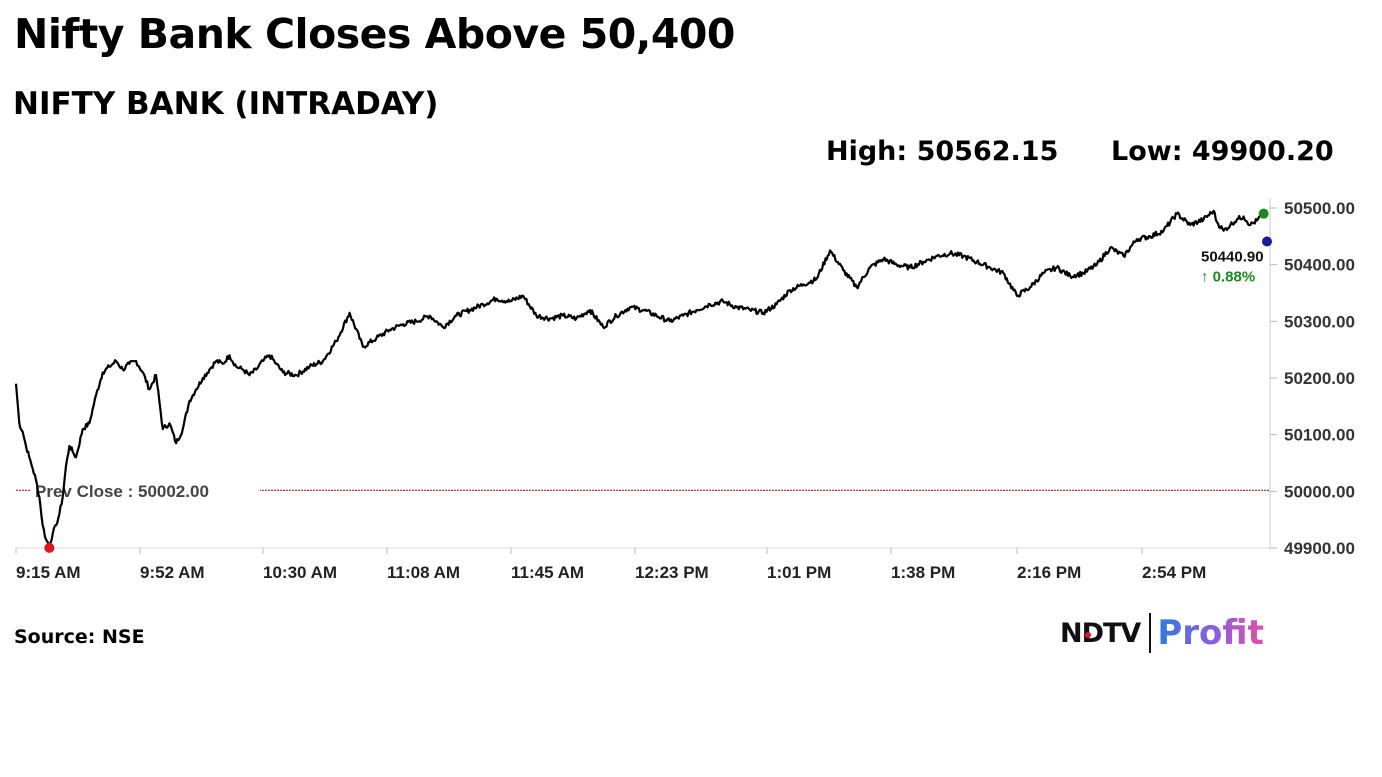  Describe the element at coordinates (1263, 213) in the screenshot. I see `high-marker` at that location.